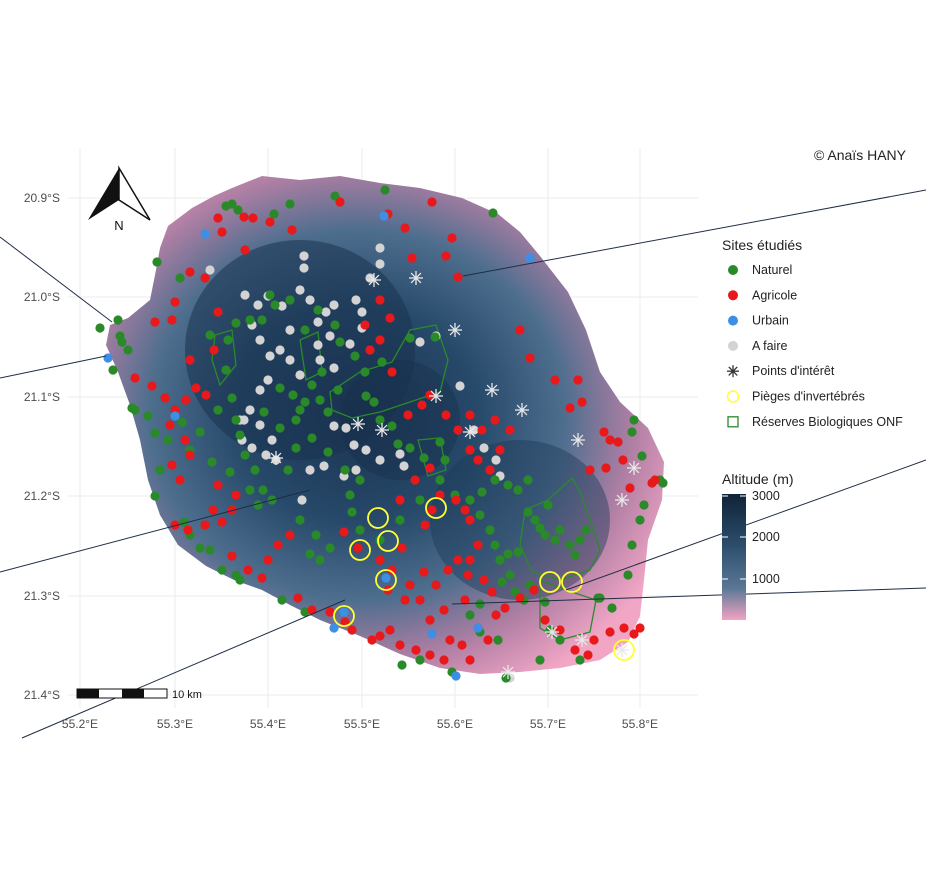  What do you see at coordinates (757, 346) in the screenshot?
I see `legend-item: A faire` at bounding box center [757, 346].